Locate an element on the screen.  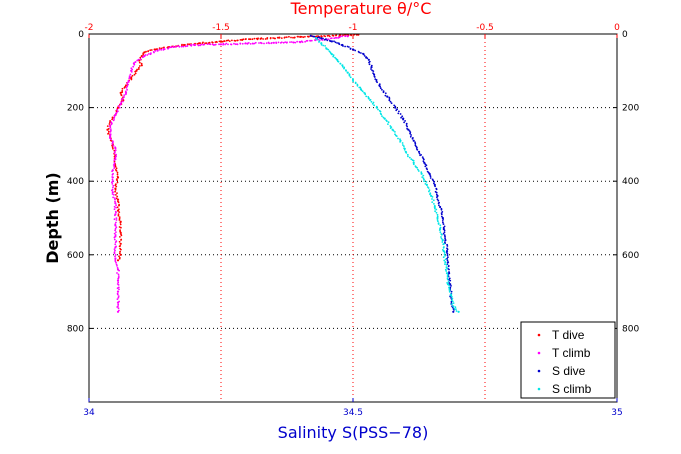
depth-tick-label-right-4: 800 is located at coordinates (630, 329).